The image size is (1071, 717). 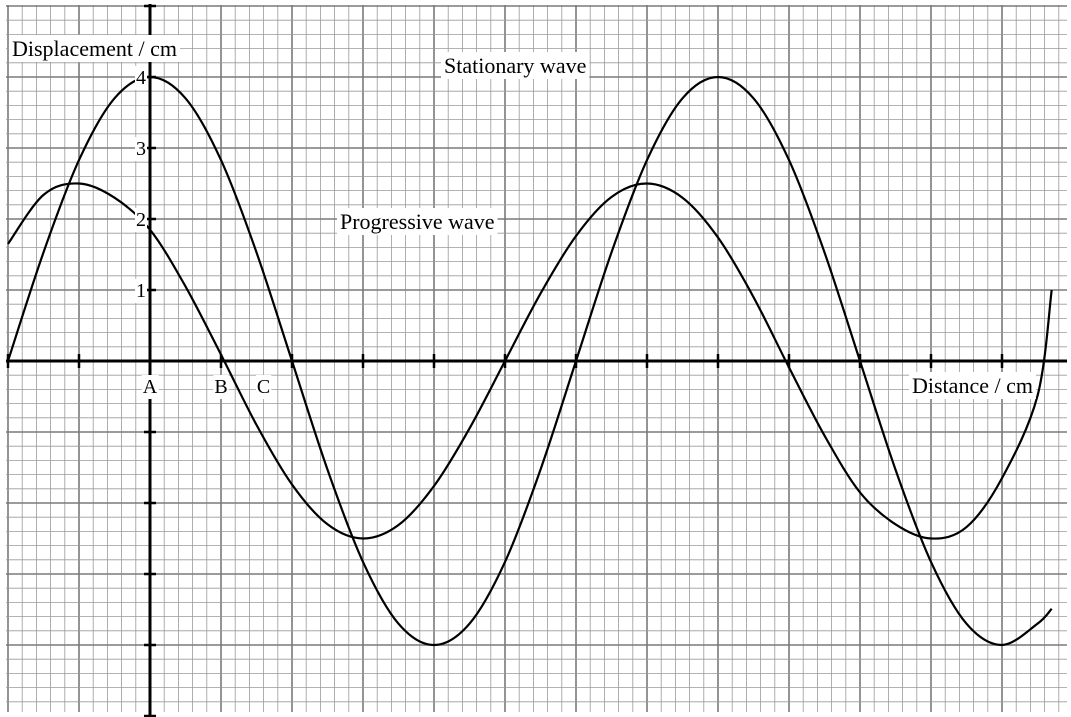 I want to click on y-tick-label-4: 4, so click(x=141, y=78).